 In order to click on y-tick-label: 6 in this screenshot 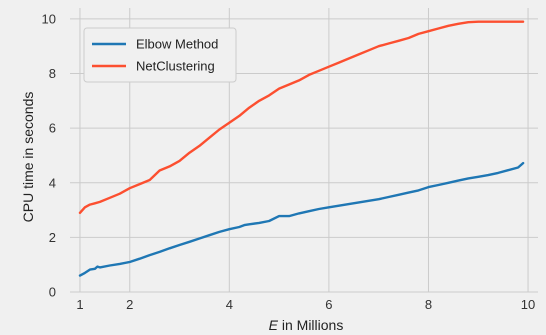, I will do `click(52, 128)`.